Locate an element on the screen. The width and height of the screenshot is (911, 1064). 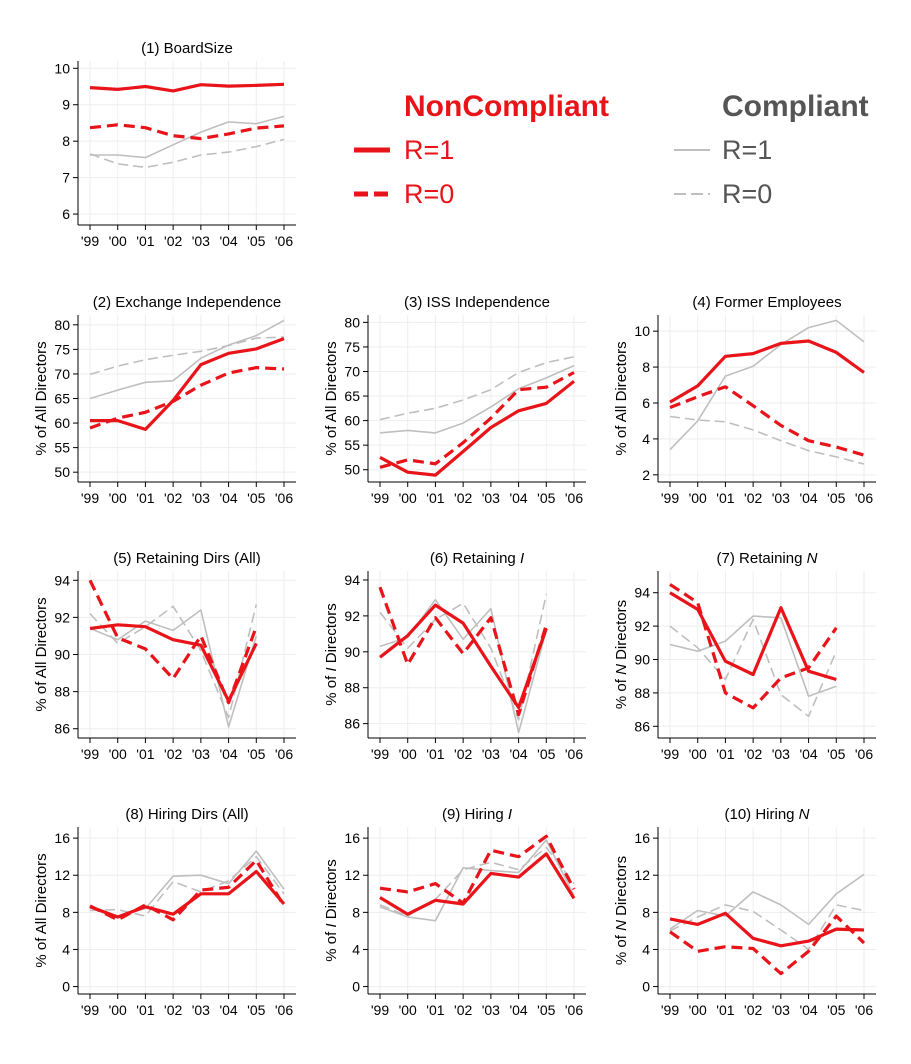
y-tick-label: 88 is located at coordinates (62, 692).